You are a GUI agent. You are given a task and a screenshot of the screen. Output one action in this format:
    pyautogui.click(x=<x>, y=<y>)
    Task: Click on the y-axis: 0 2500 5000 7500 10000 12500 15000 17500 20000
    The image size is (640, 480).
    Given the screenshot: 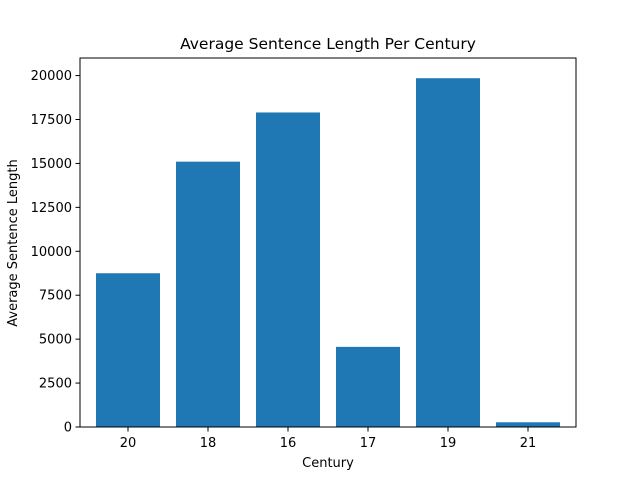 What is the action you would take?
    pyautogui.click(x=55, y=252)
    